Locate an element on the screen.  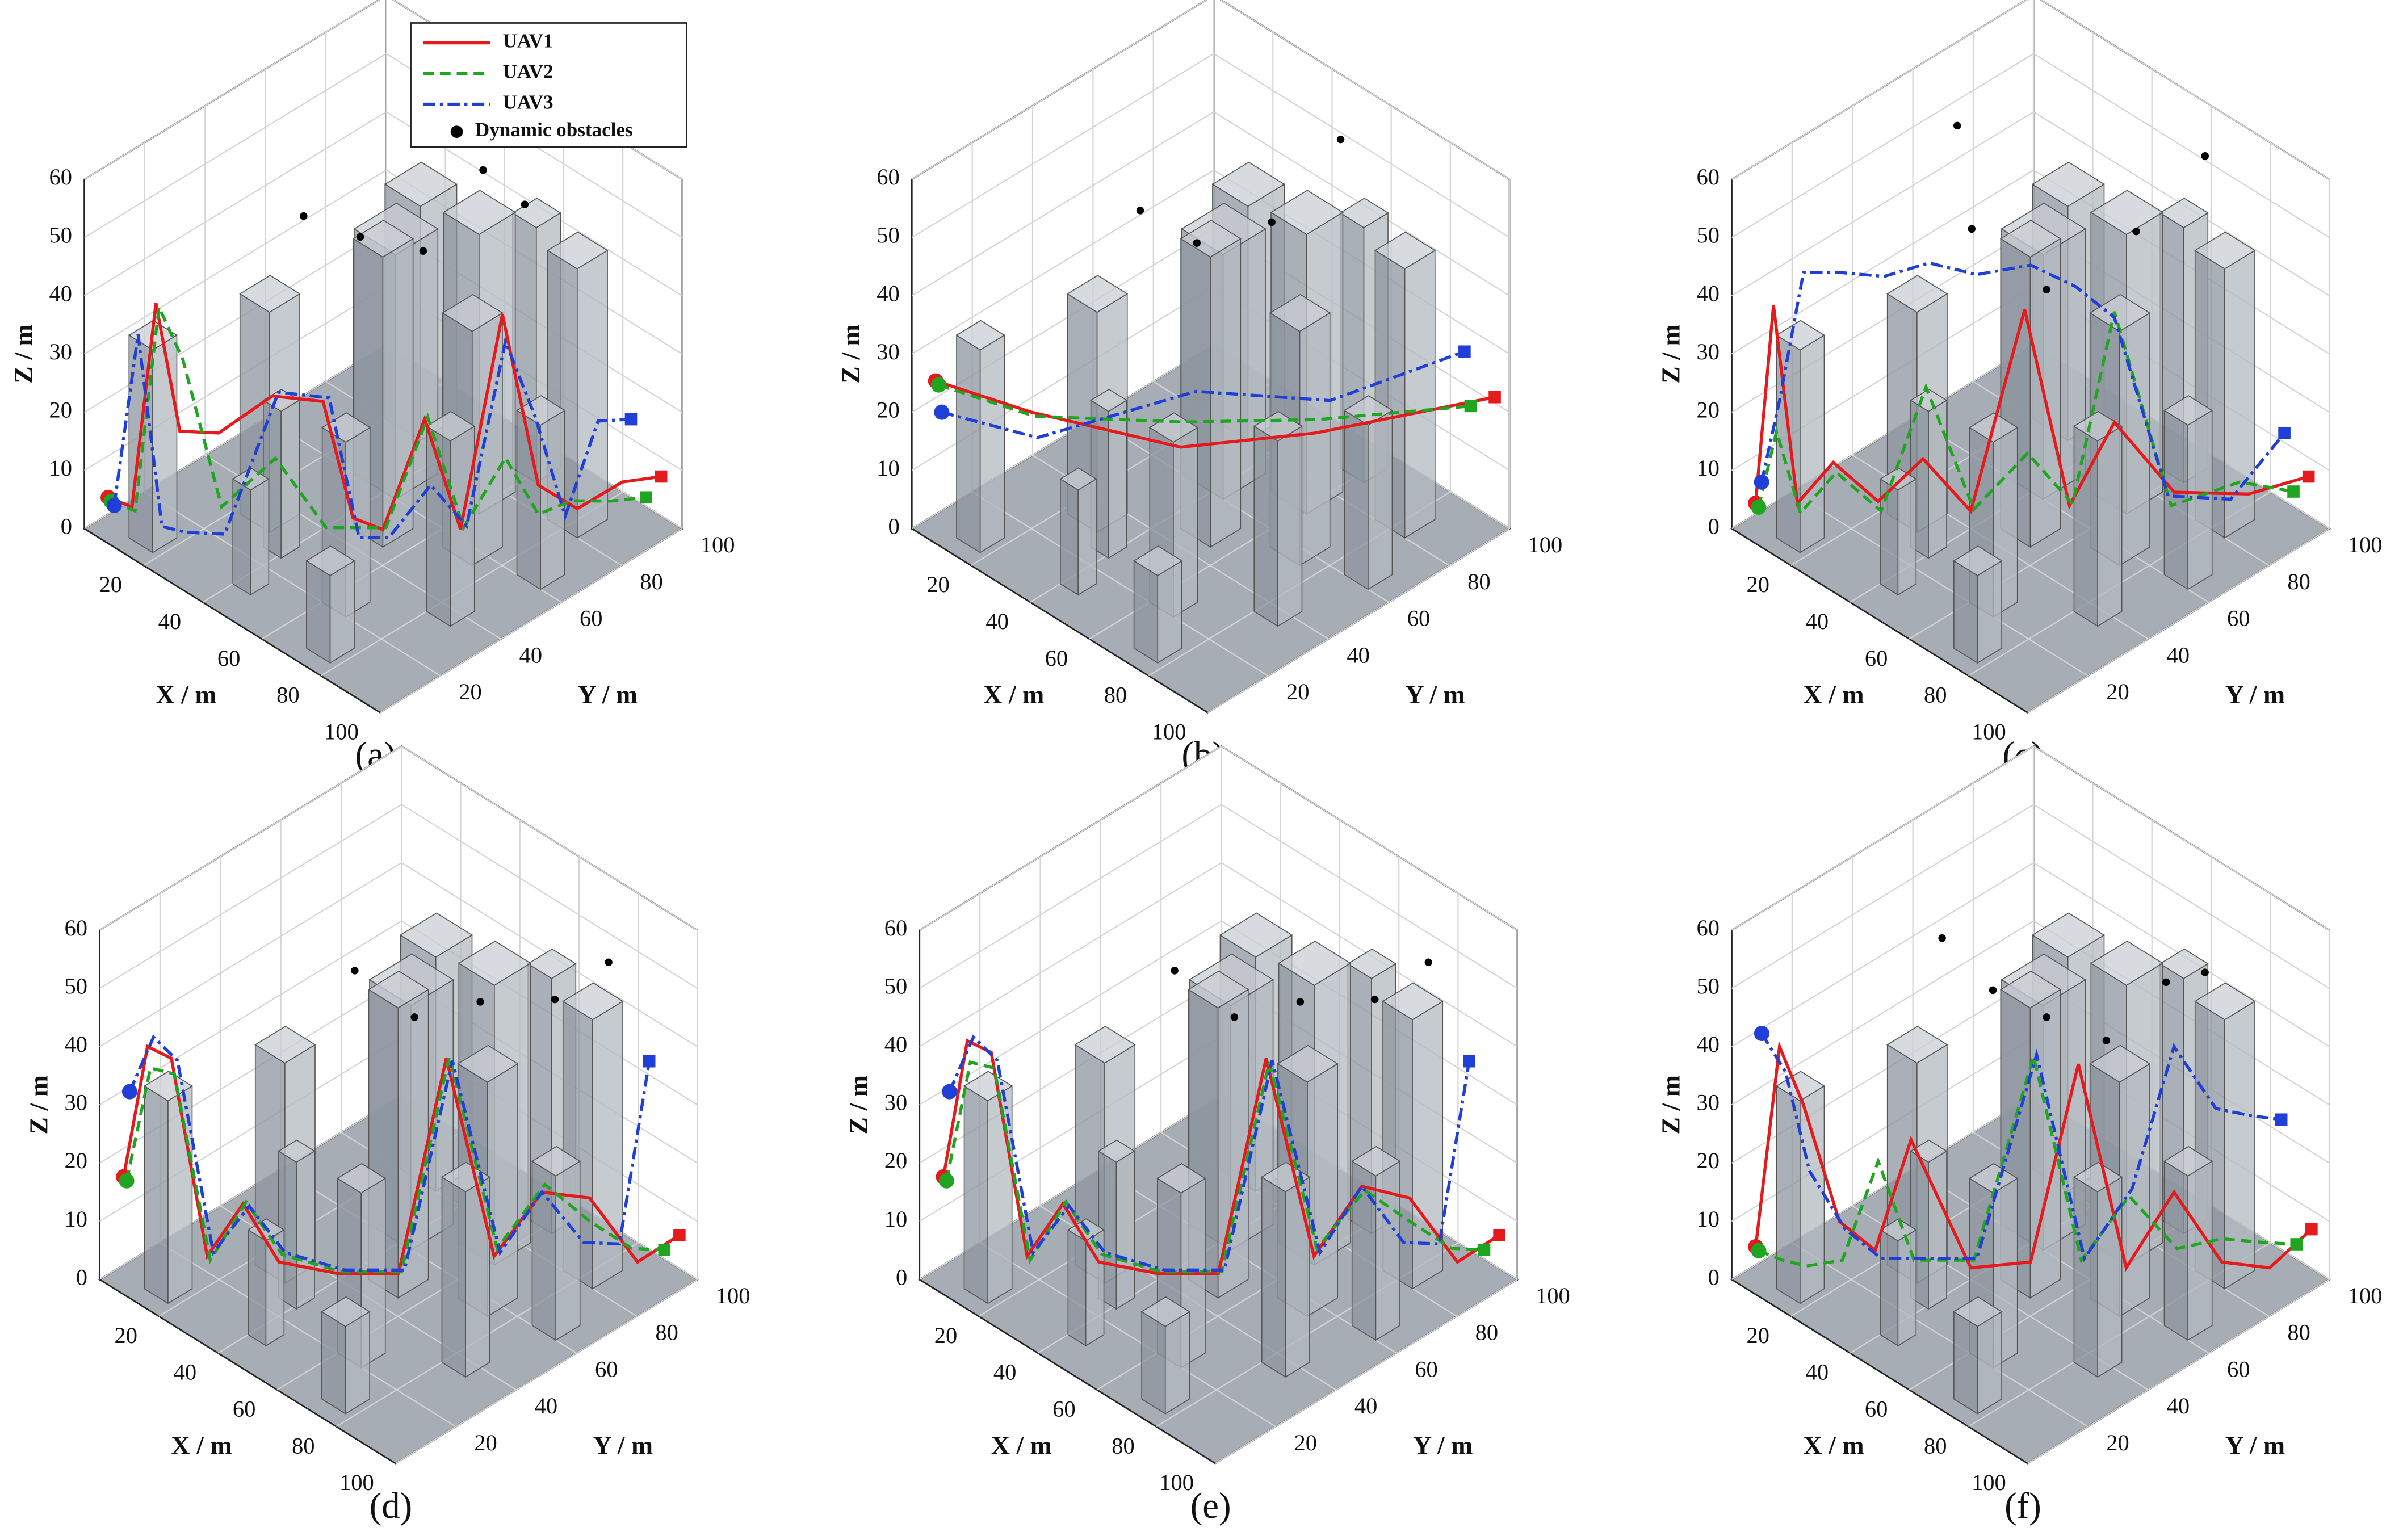
trajectory is located at coordinates (2034, 1156).